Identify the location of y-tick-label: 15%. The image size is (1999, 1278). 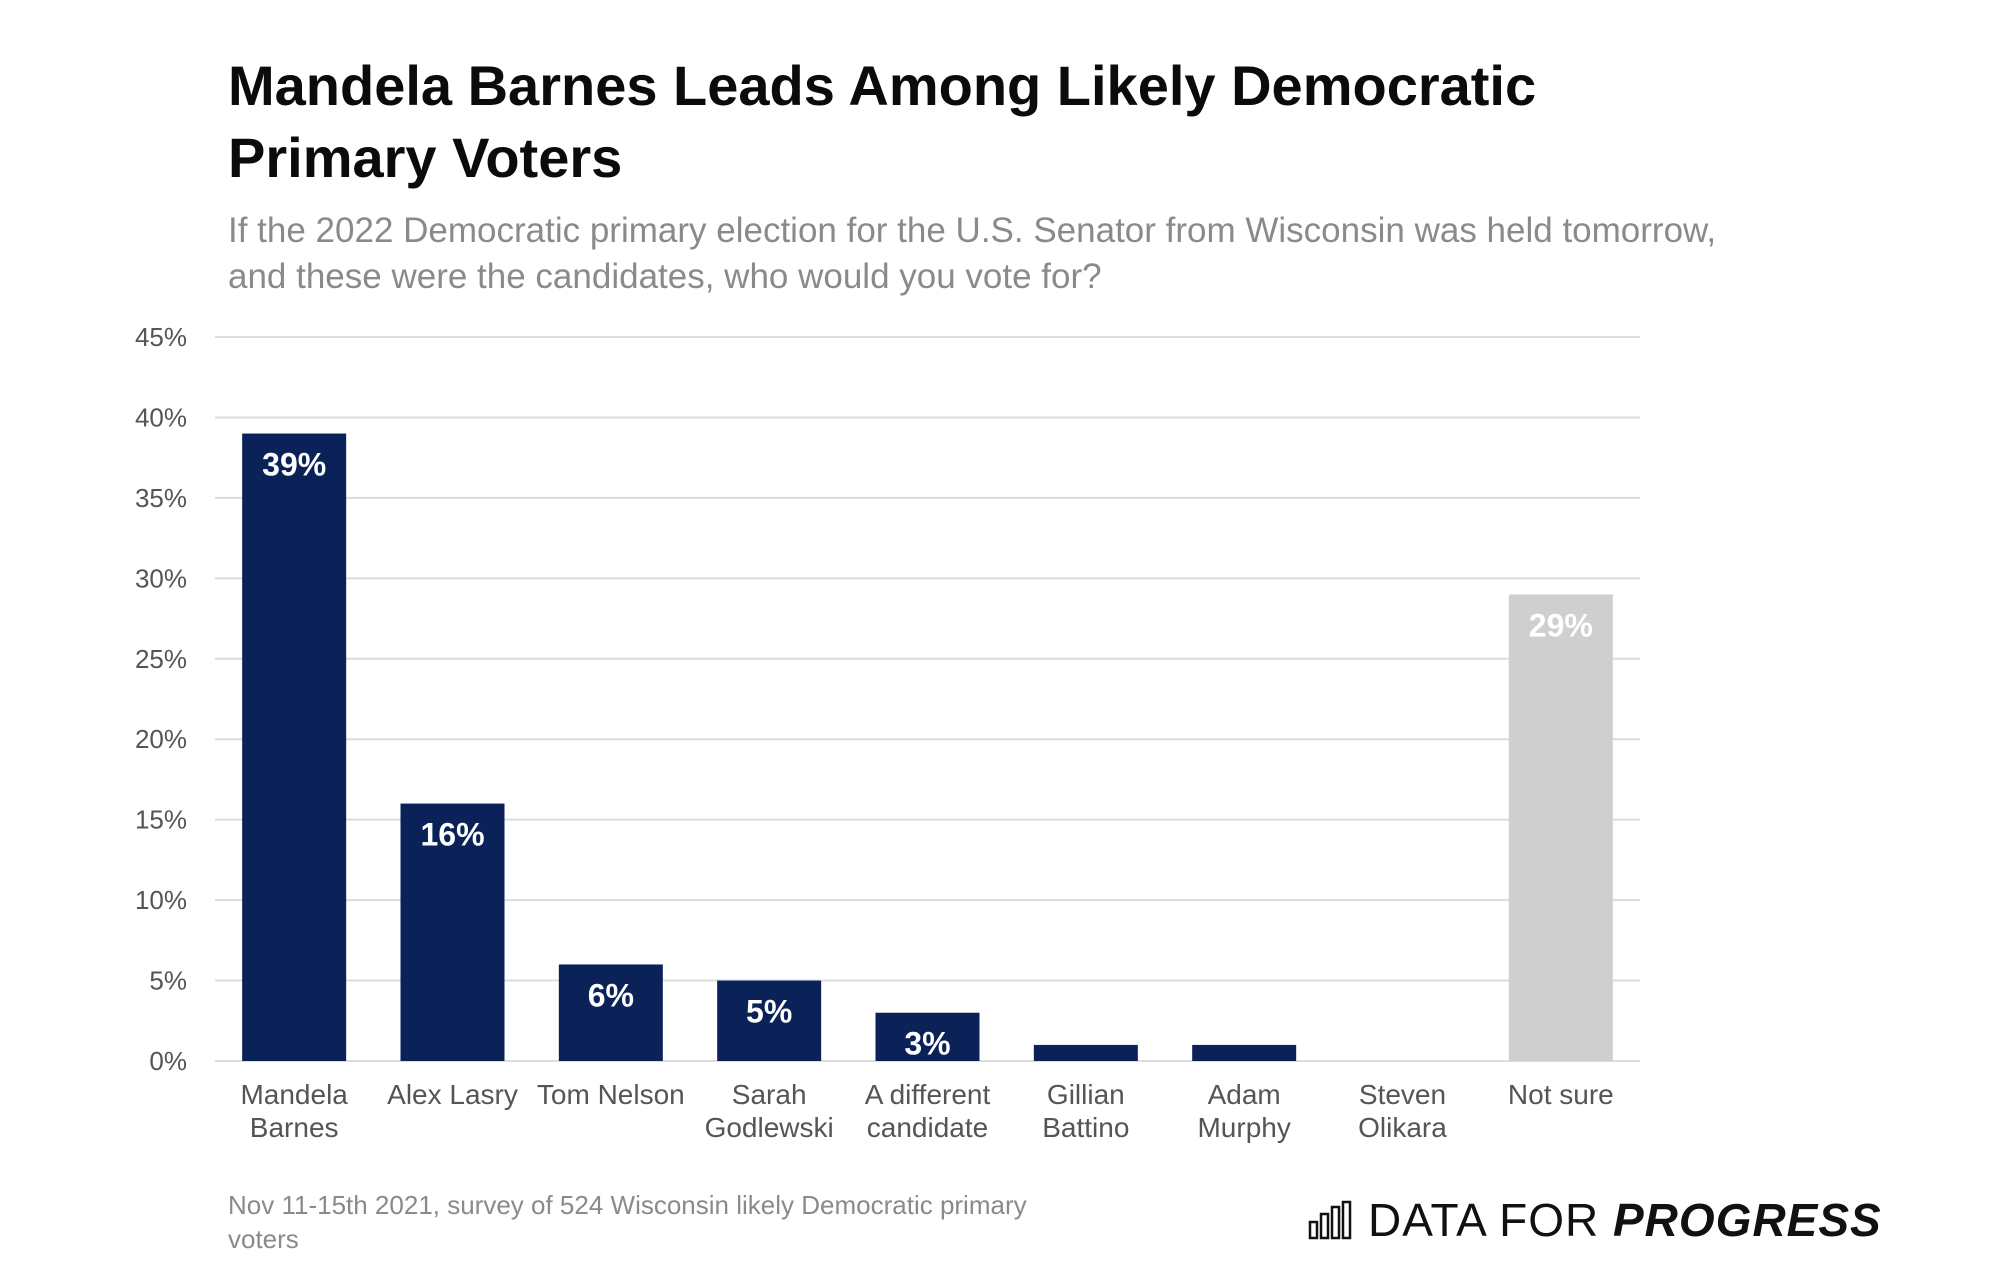
(161, 820).